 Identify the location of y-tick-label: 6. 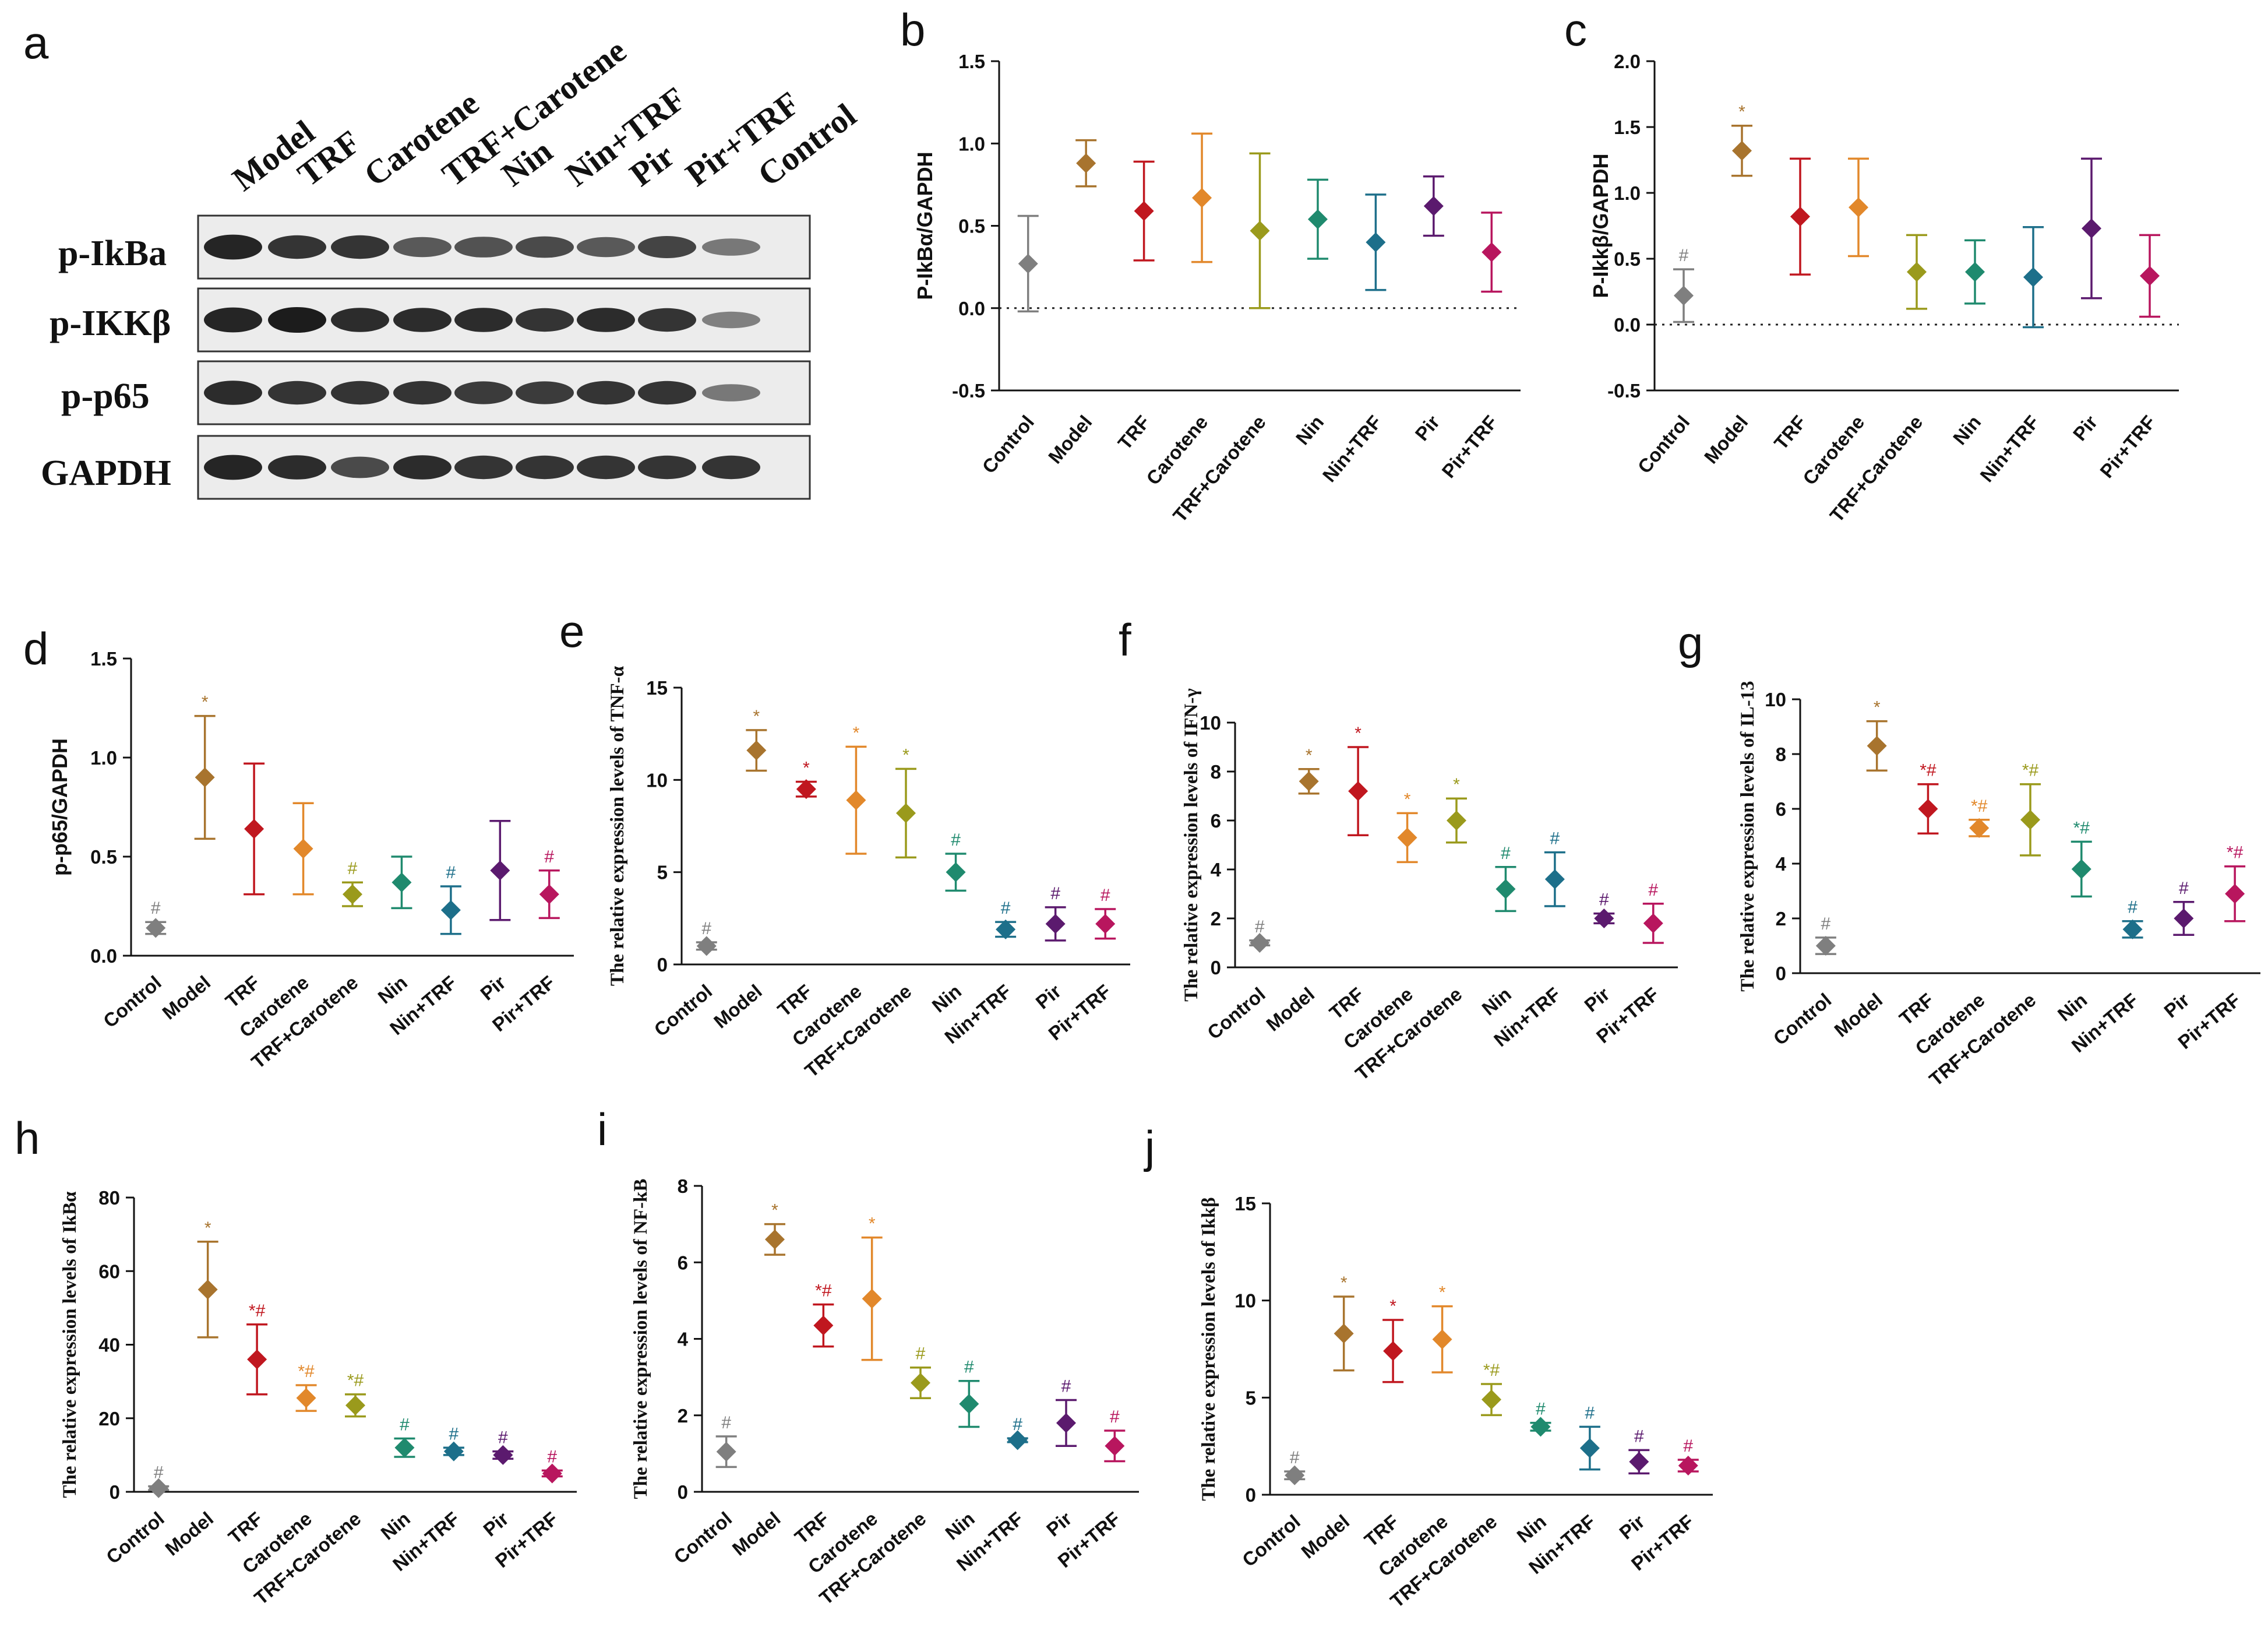
(1781, 809).